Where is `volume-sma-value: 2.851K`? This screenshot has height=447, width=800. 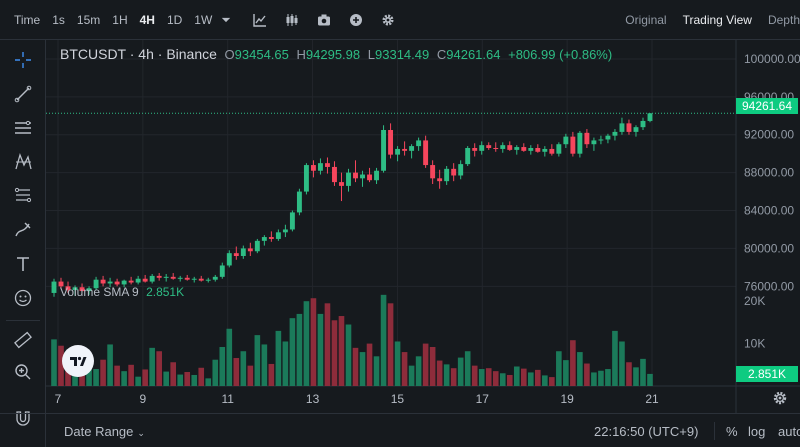
volume-sma-value: 2.851K is located at coordinates (165, 292).